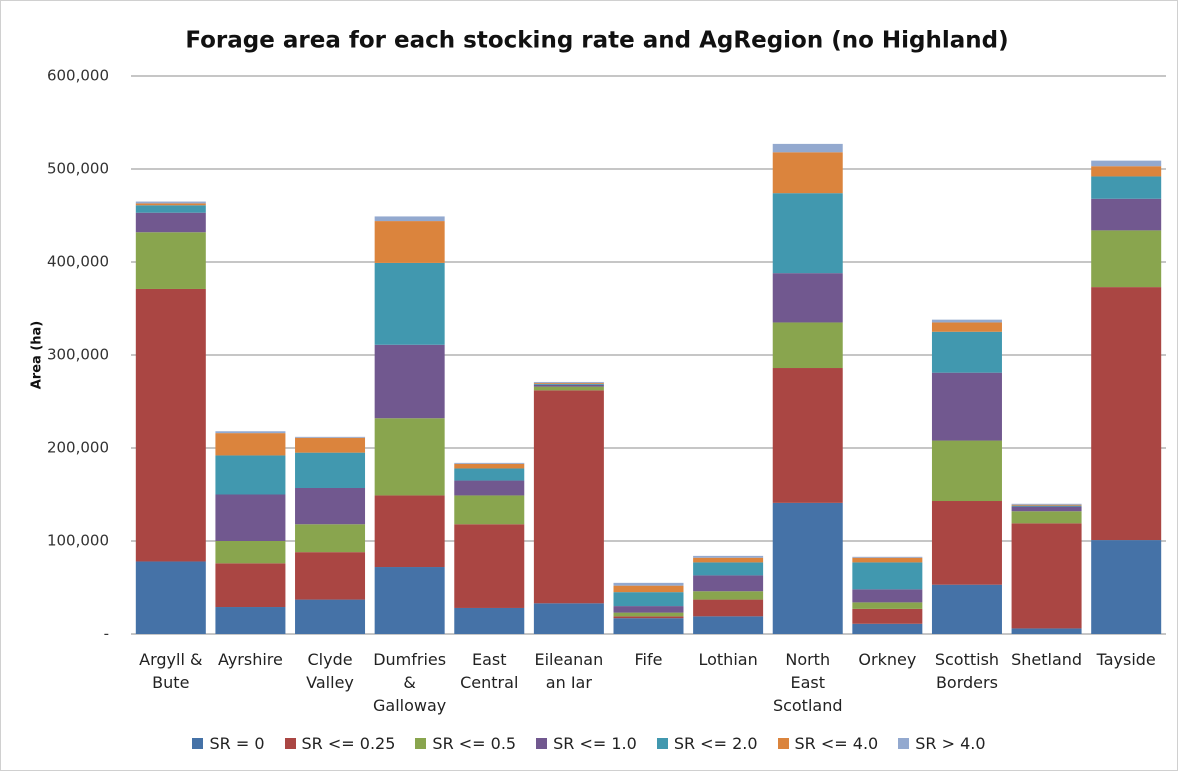 This screenshot has width=1178, height=771. Describe the element at coordinates (595, 743) in the screenshot. I see `legend-label: SR <= 1.0` at that location.